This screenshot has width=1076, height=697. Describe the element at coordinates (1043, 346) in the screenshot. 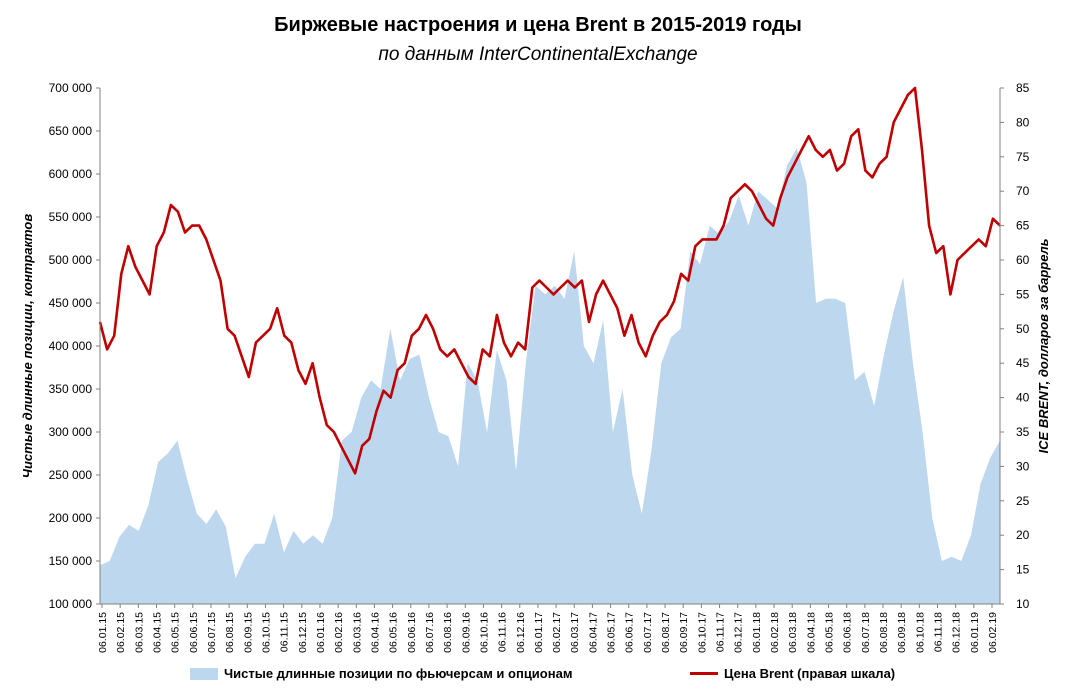

I see `right-axis-title: ICE BRENT, долларов за баррель` at that location.